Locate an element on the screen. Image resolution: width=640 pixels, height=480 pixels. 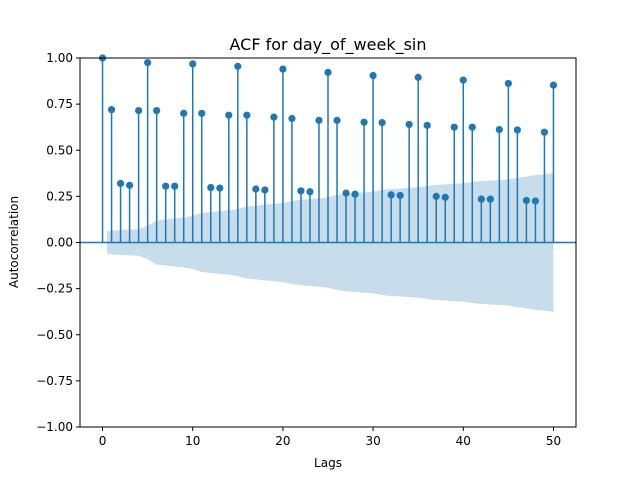
y-tick-label: 0.50 is located at coordinates (59, 150).